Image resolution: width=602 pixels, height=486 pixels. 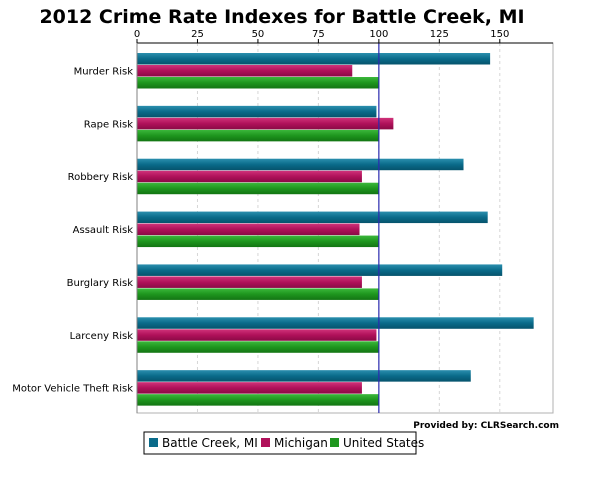 I want to click on legend-label: United States, so click(x=383, y=443).